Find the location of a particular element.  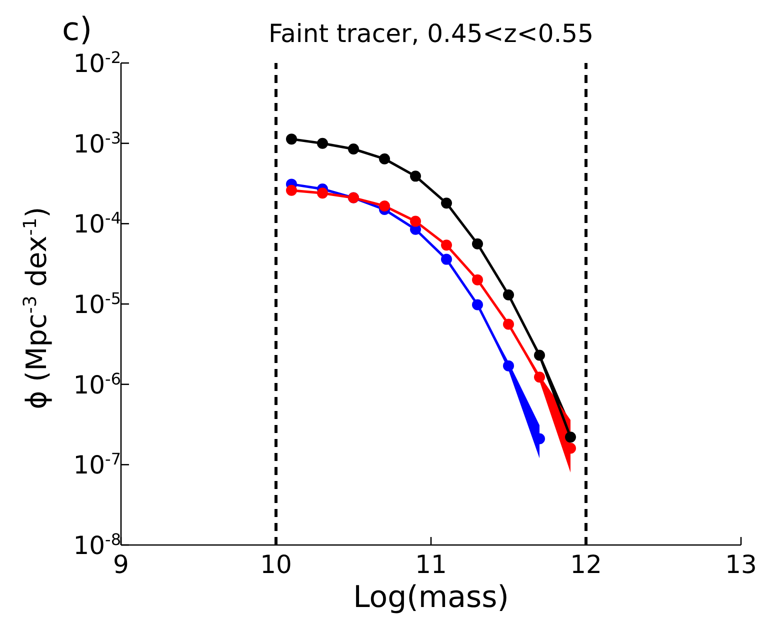

y-tick-label: 10$^{-3}$ is located at coordinates (97, 143).